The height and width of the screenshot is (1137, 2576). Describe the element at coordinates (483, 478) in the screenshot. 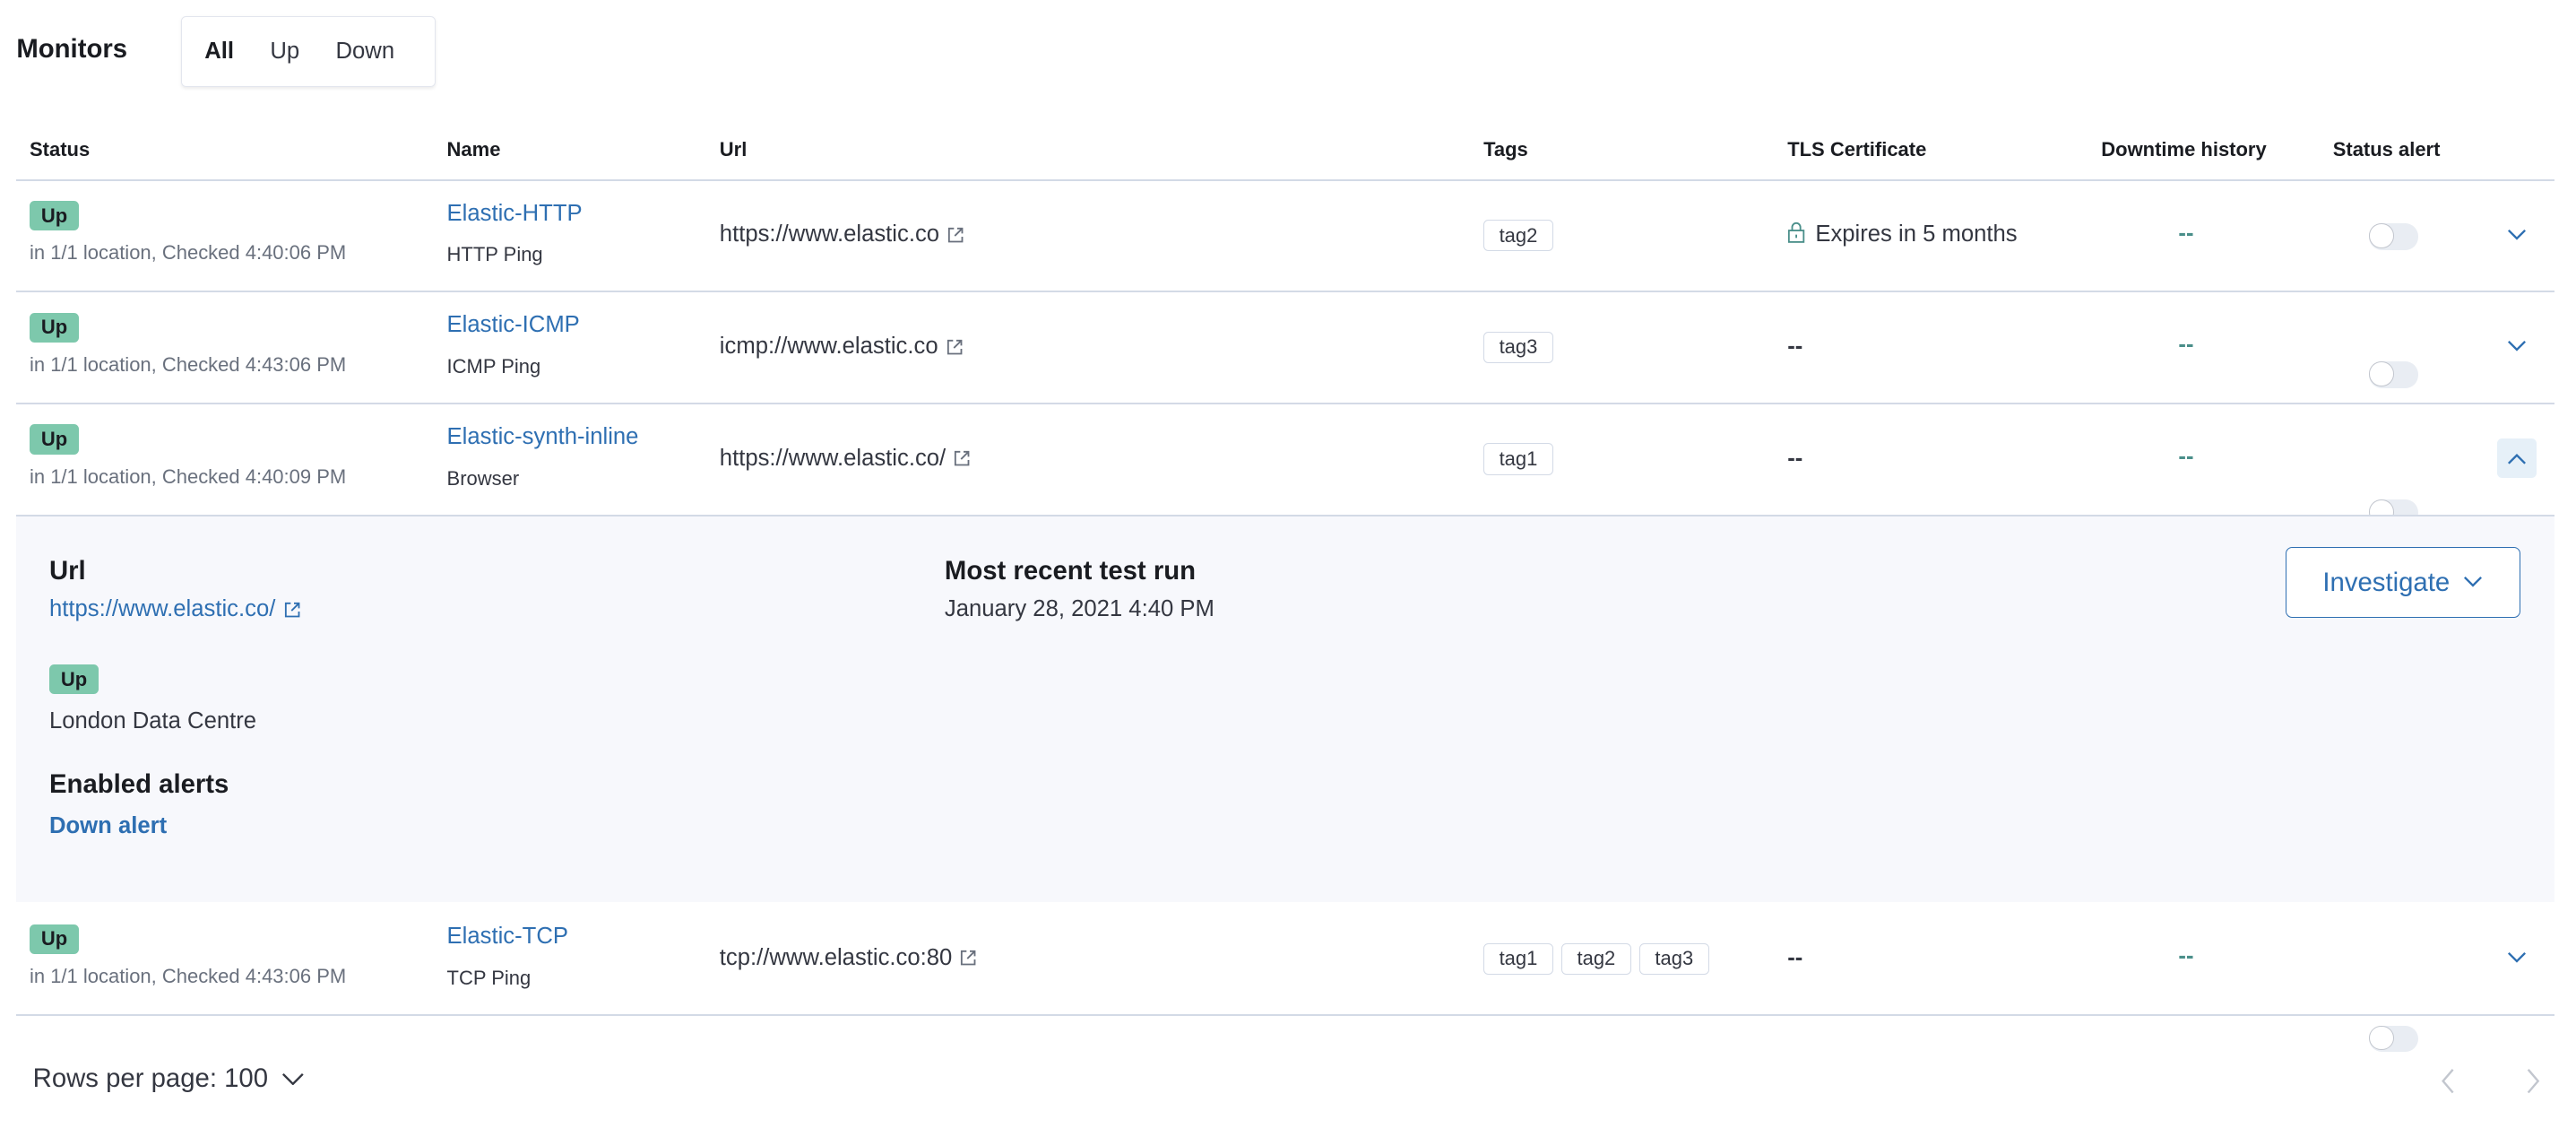

I see `monitor-type: Browser` at that location.